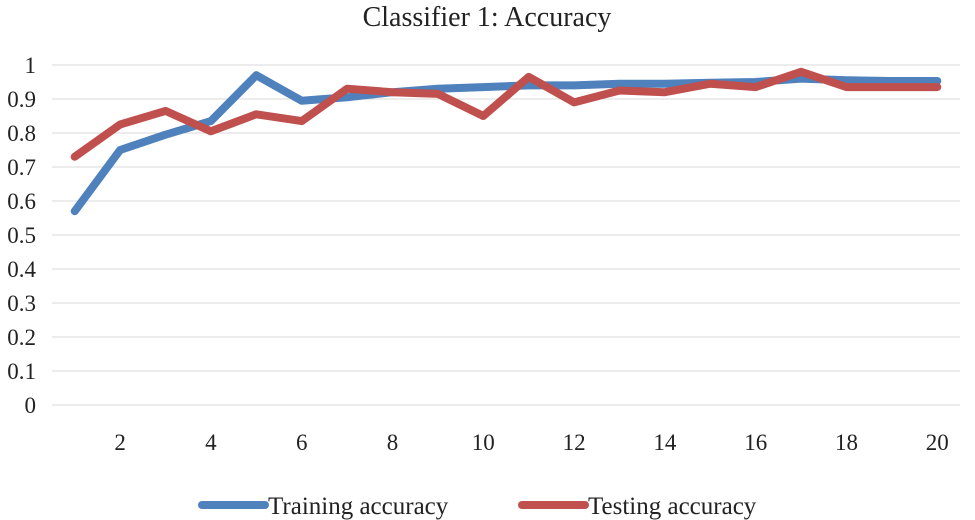 The height and width of the screenshot is (520, 975). I want to click on x-tick-label-6: 14, so click(665, 442).